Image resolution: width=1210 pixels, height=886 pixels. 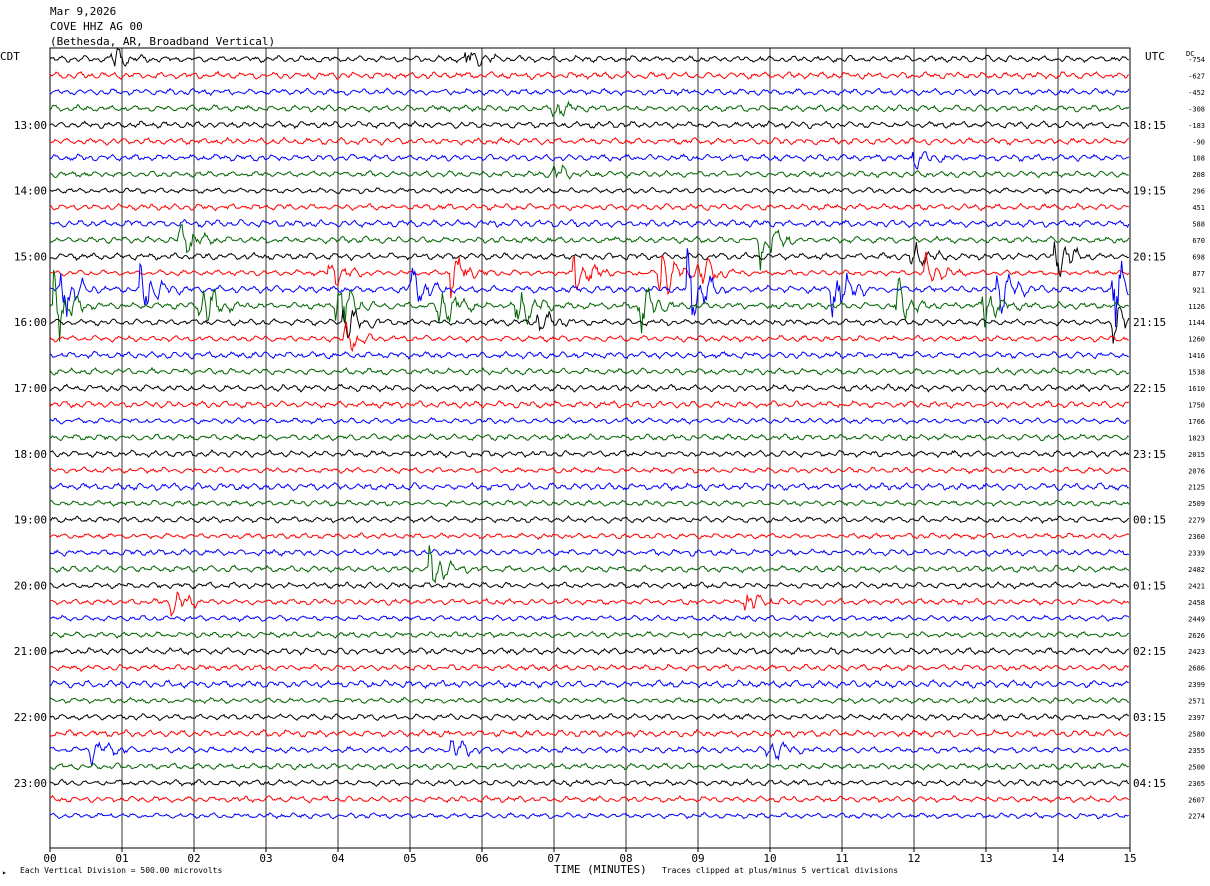 What do you see at coordinates (1196, 455) in the screenshot?
I see `dc-offset-label: 2015` at bounding box center [1196, 455].